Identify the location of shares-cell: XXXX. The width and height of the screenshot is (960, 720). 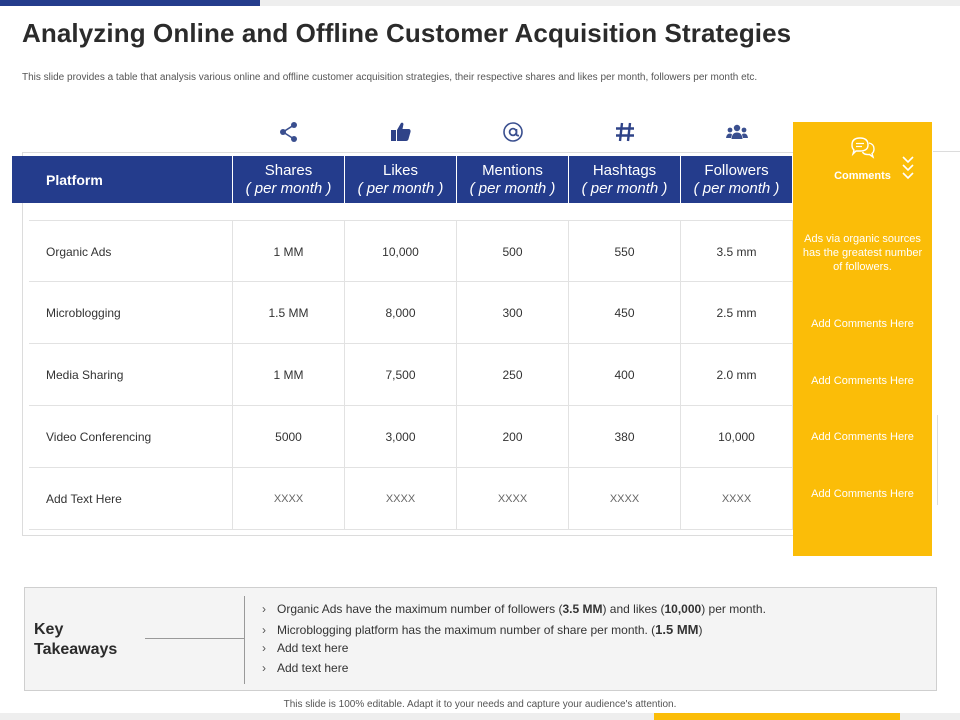
(289, 498).